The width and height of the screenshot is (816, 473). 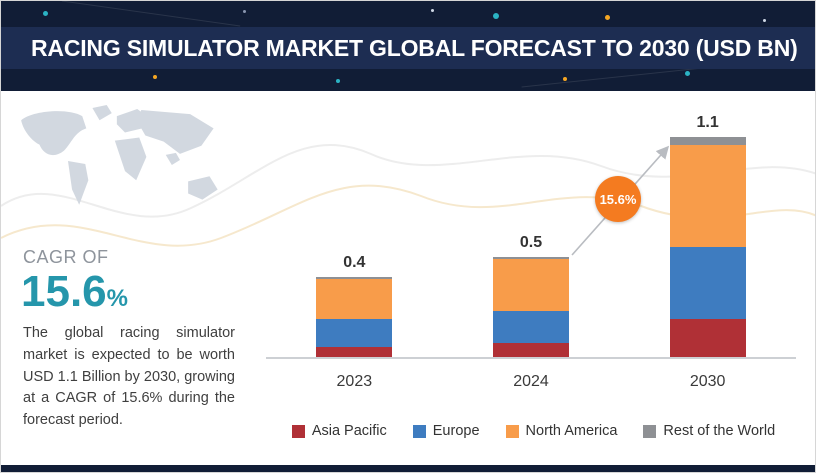 I want to click on decor-line, so click(x=151, y=14).